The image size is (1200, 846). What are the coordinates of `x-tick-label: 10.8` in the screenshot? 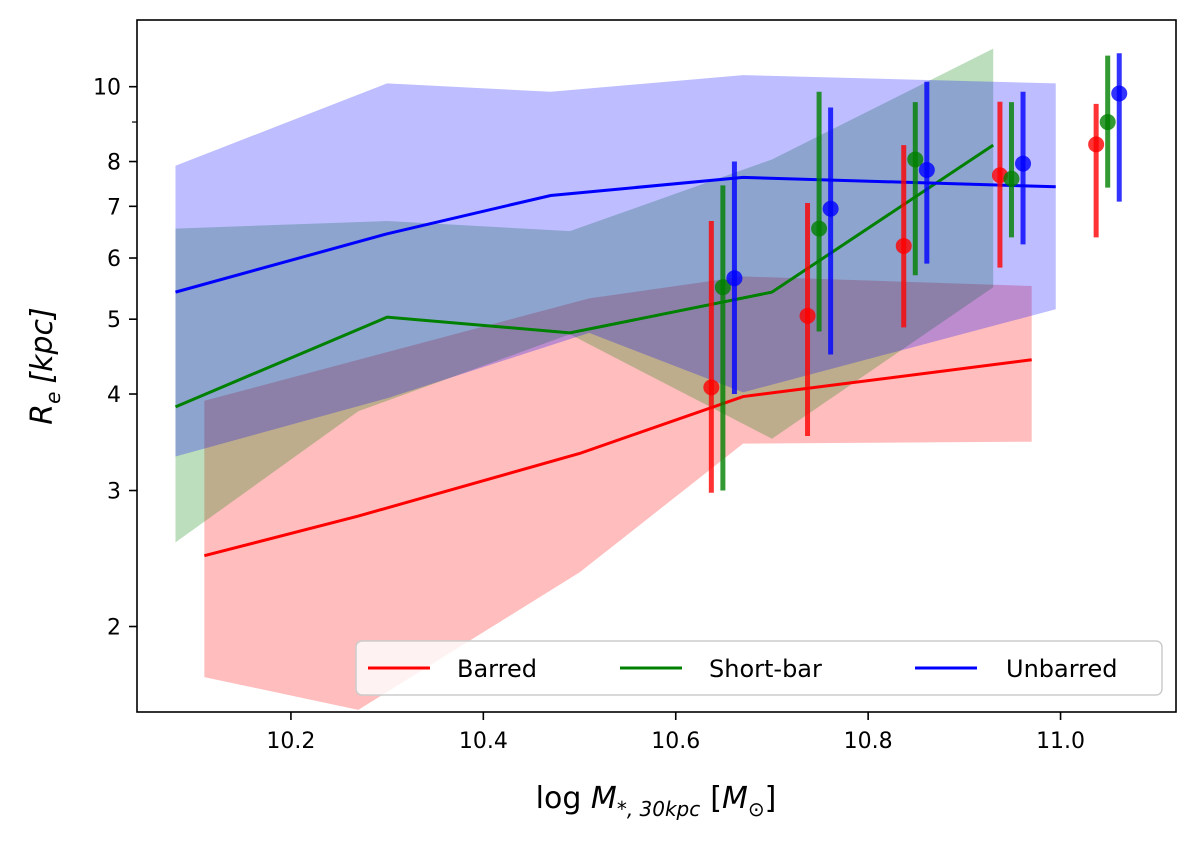 It's located at (868, 741).